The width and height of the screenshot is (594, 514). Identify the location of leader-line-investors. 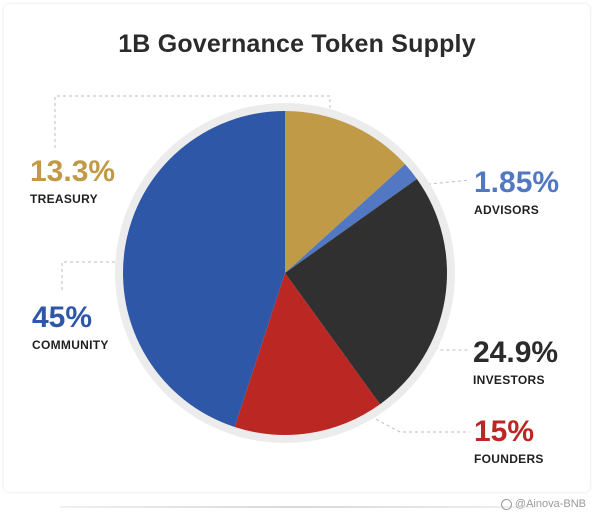
(428, 330).